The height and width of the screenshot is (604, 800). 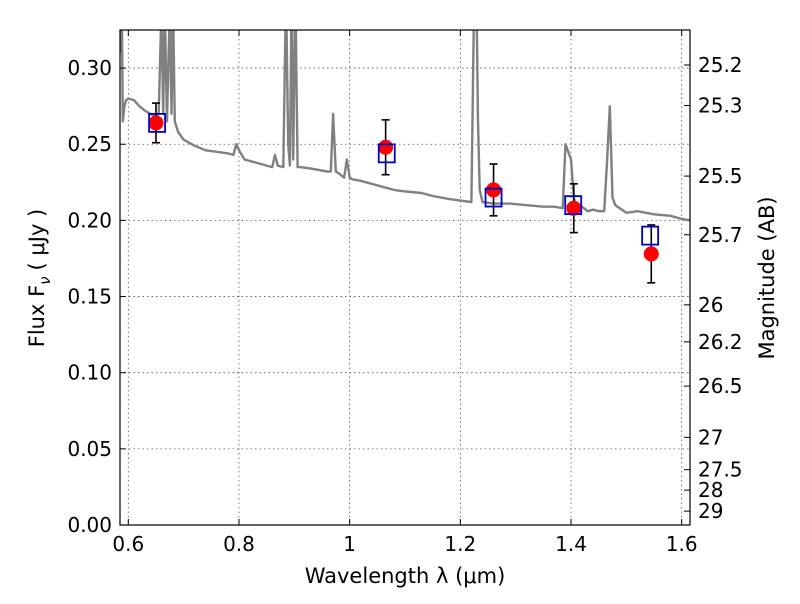 What do you see at coordinates (720, 235) in the screenshot?
I see `y2-tick-label: 25.7` at bounding box center [720, 235].